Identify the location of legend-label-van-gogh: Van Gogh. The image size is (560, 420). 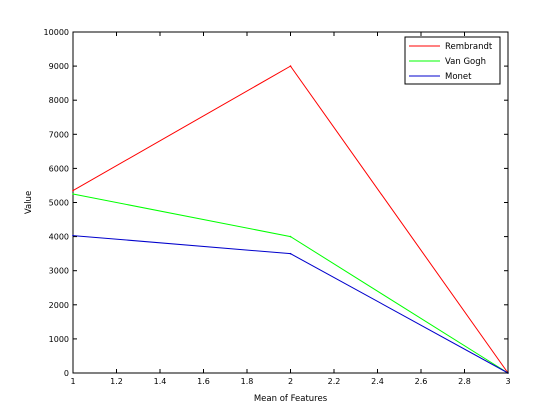
(465, 62).